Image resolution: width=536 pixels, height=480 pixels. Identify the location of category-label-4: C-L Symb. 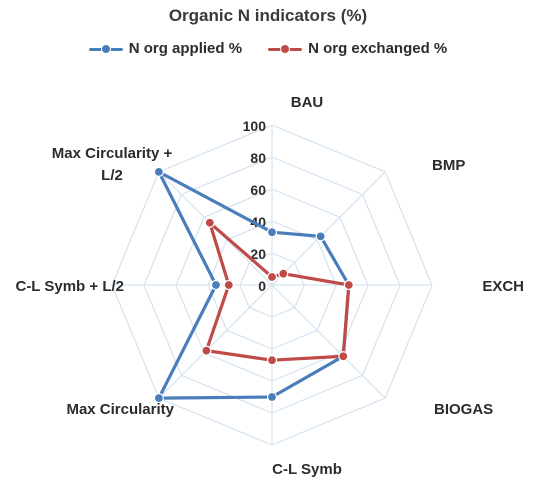
(307, 469).